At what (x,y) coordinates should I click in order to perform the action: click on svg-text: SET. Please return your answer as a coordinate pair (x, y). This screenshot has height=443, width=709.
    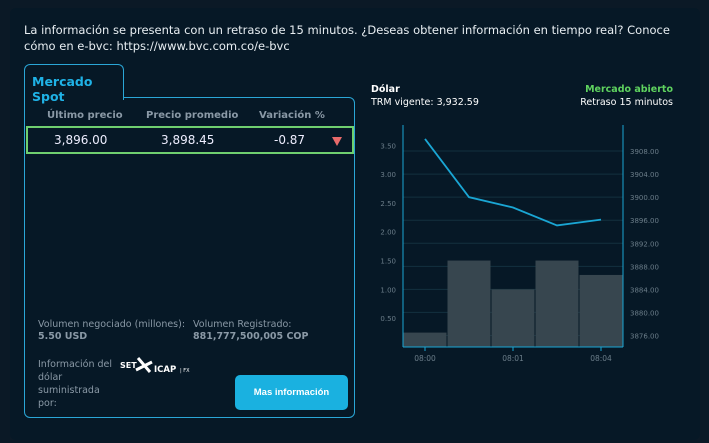
    Looking at the image, I should click on (128, 365).